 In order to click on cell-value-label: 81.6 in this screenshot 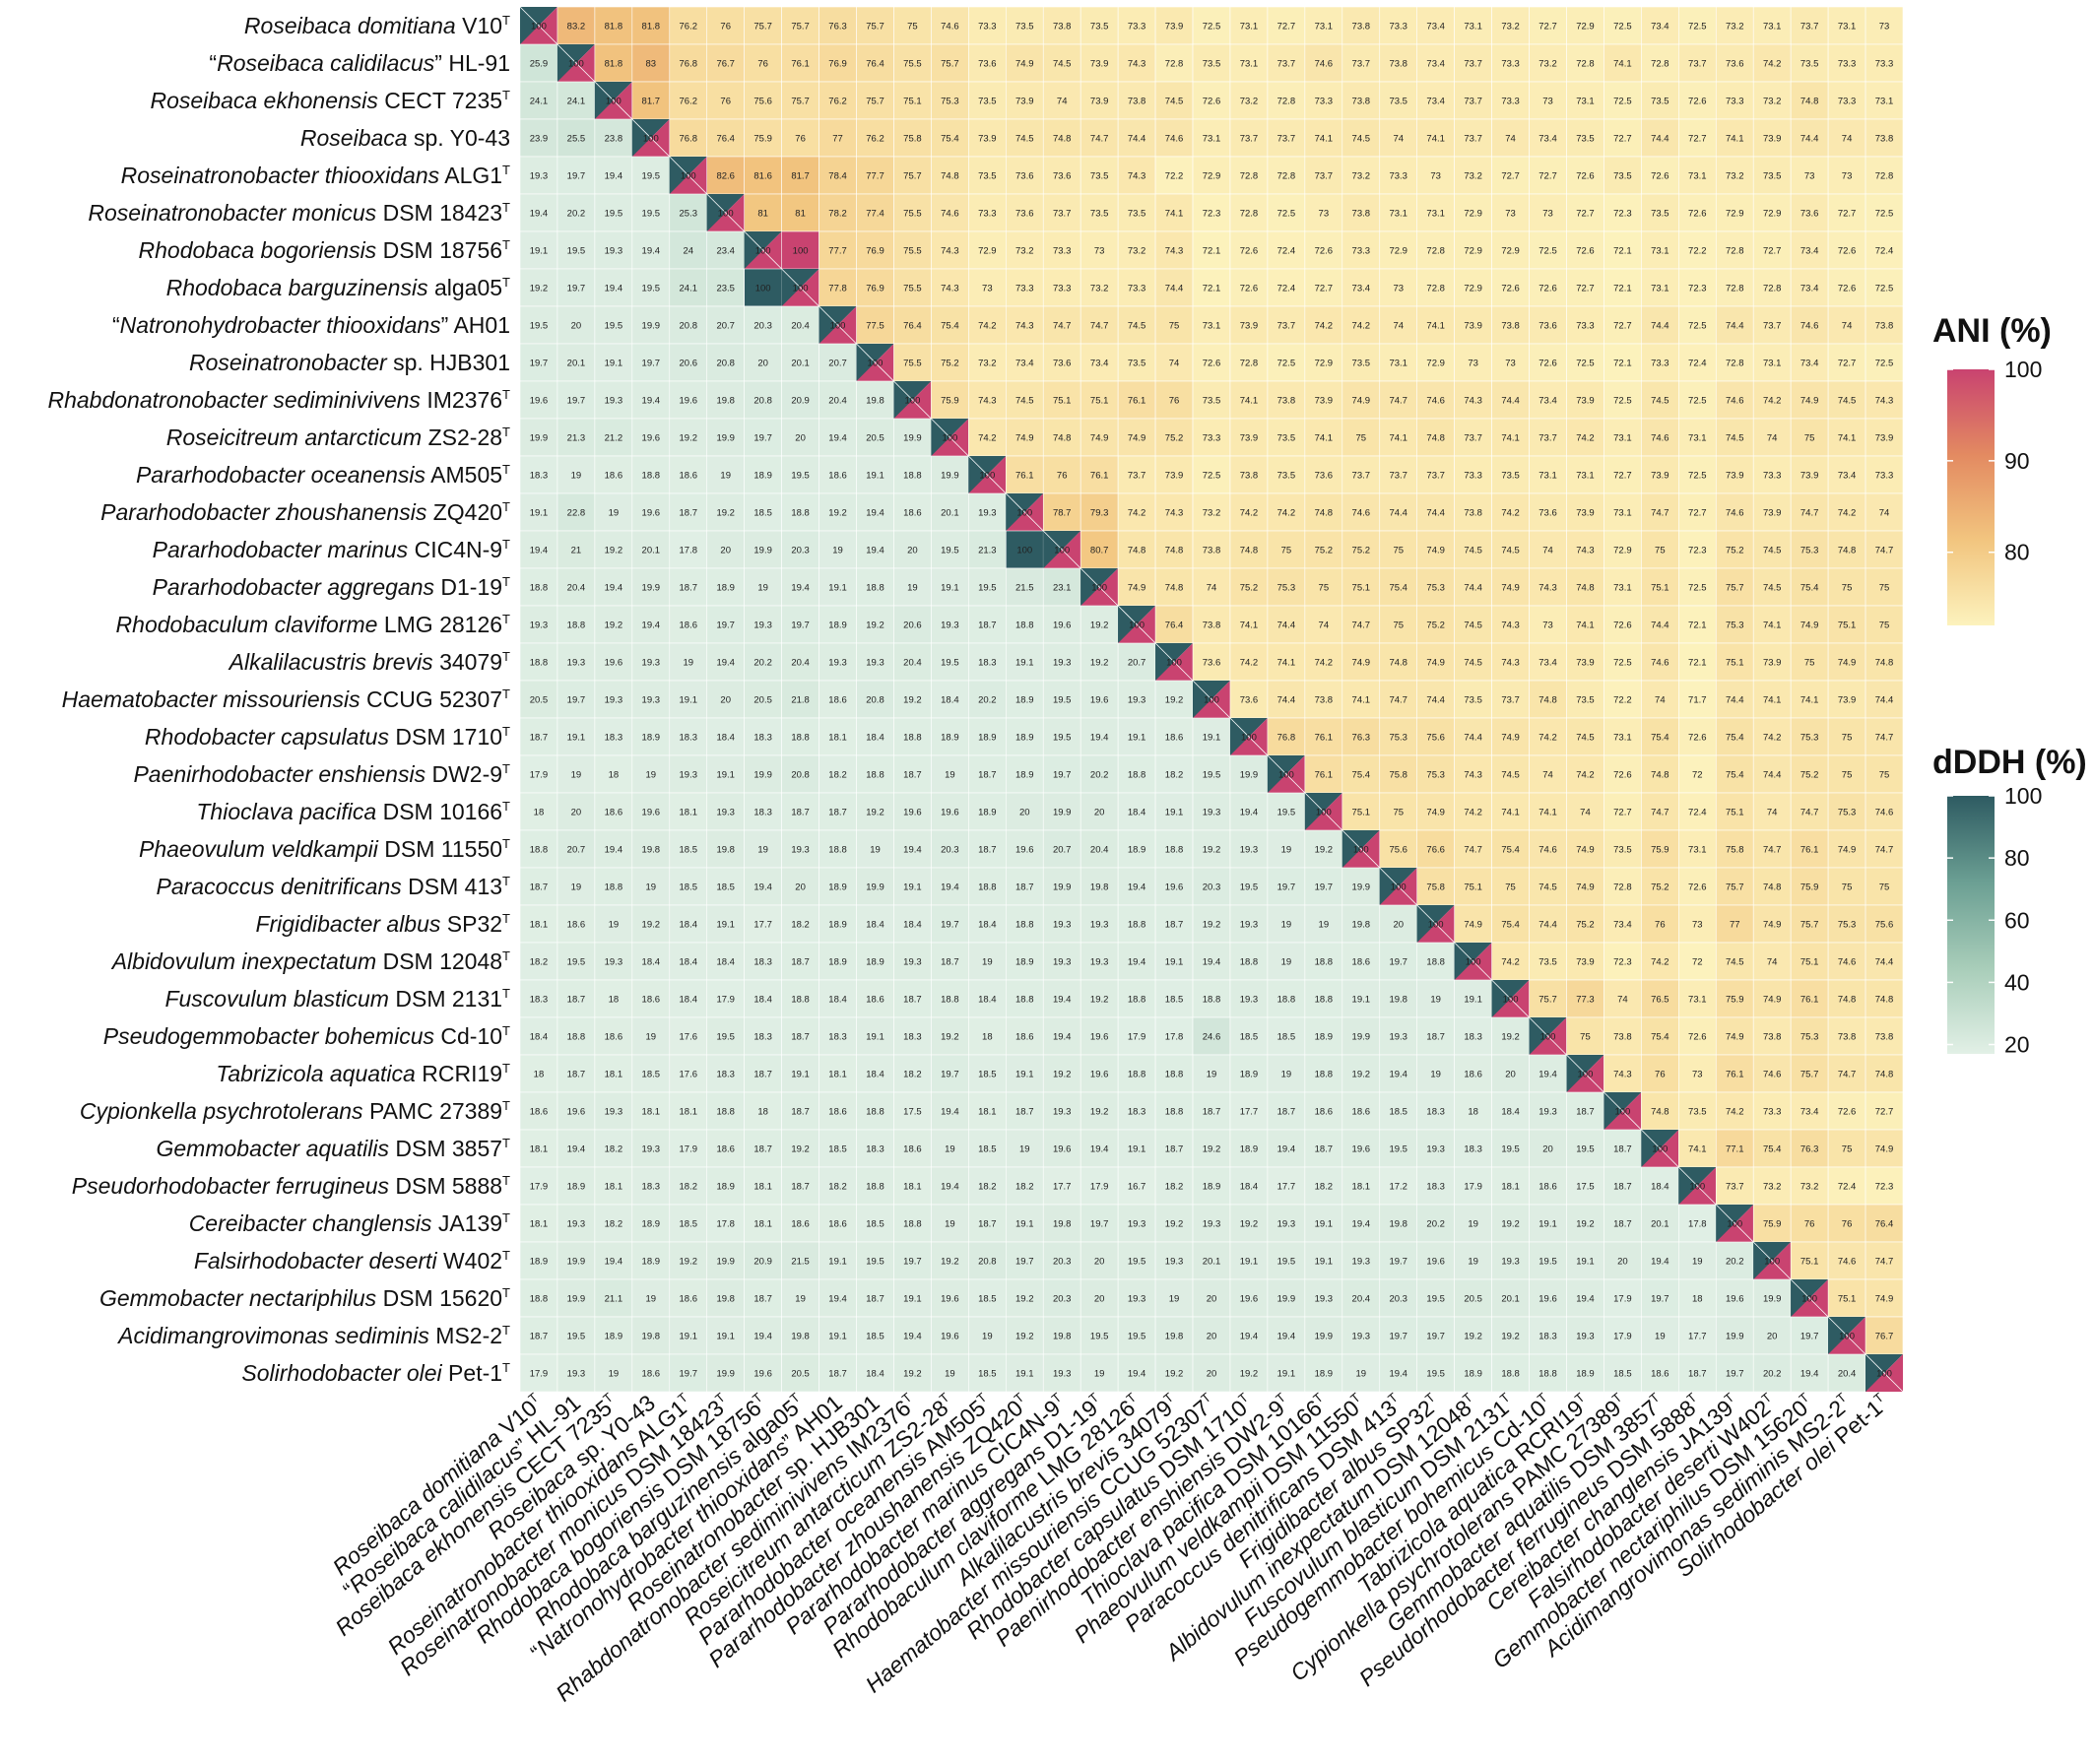, I will do `click(762, 176)`.